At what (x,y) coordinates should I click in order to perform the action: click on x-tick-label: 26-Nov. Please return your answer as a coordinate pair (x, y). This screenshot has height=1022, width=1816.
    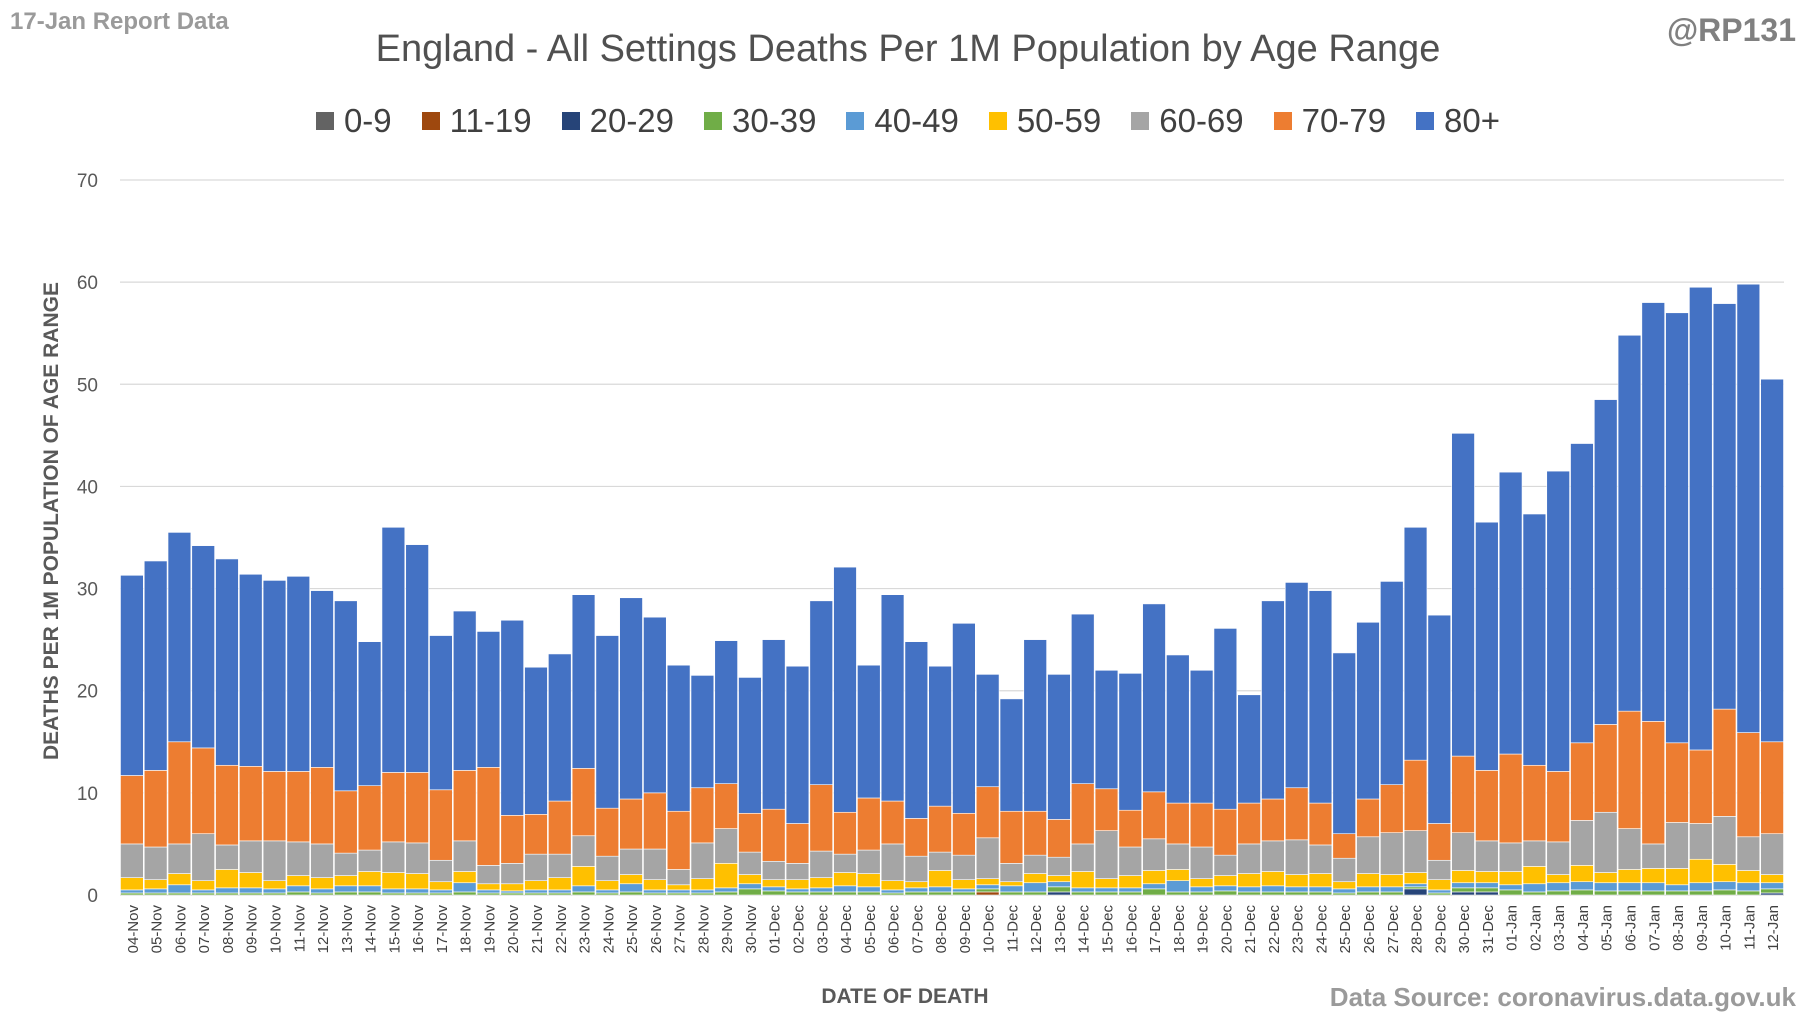
    Looking at the image, I should click on (656, 929).